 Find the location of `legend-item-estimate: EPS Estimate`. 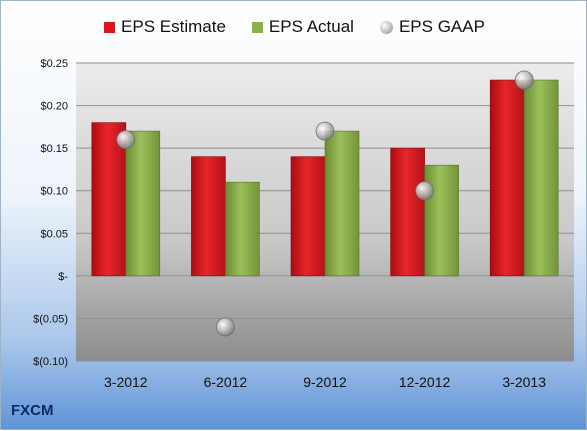

legend-item-estimate: EPS Estimate is located at coordinates (165, 27).